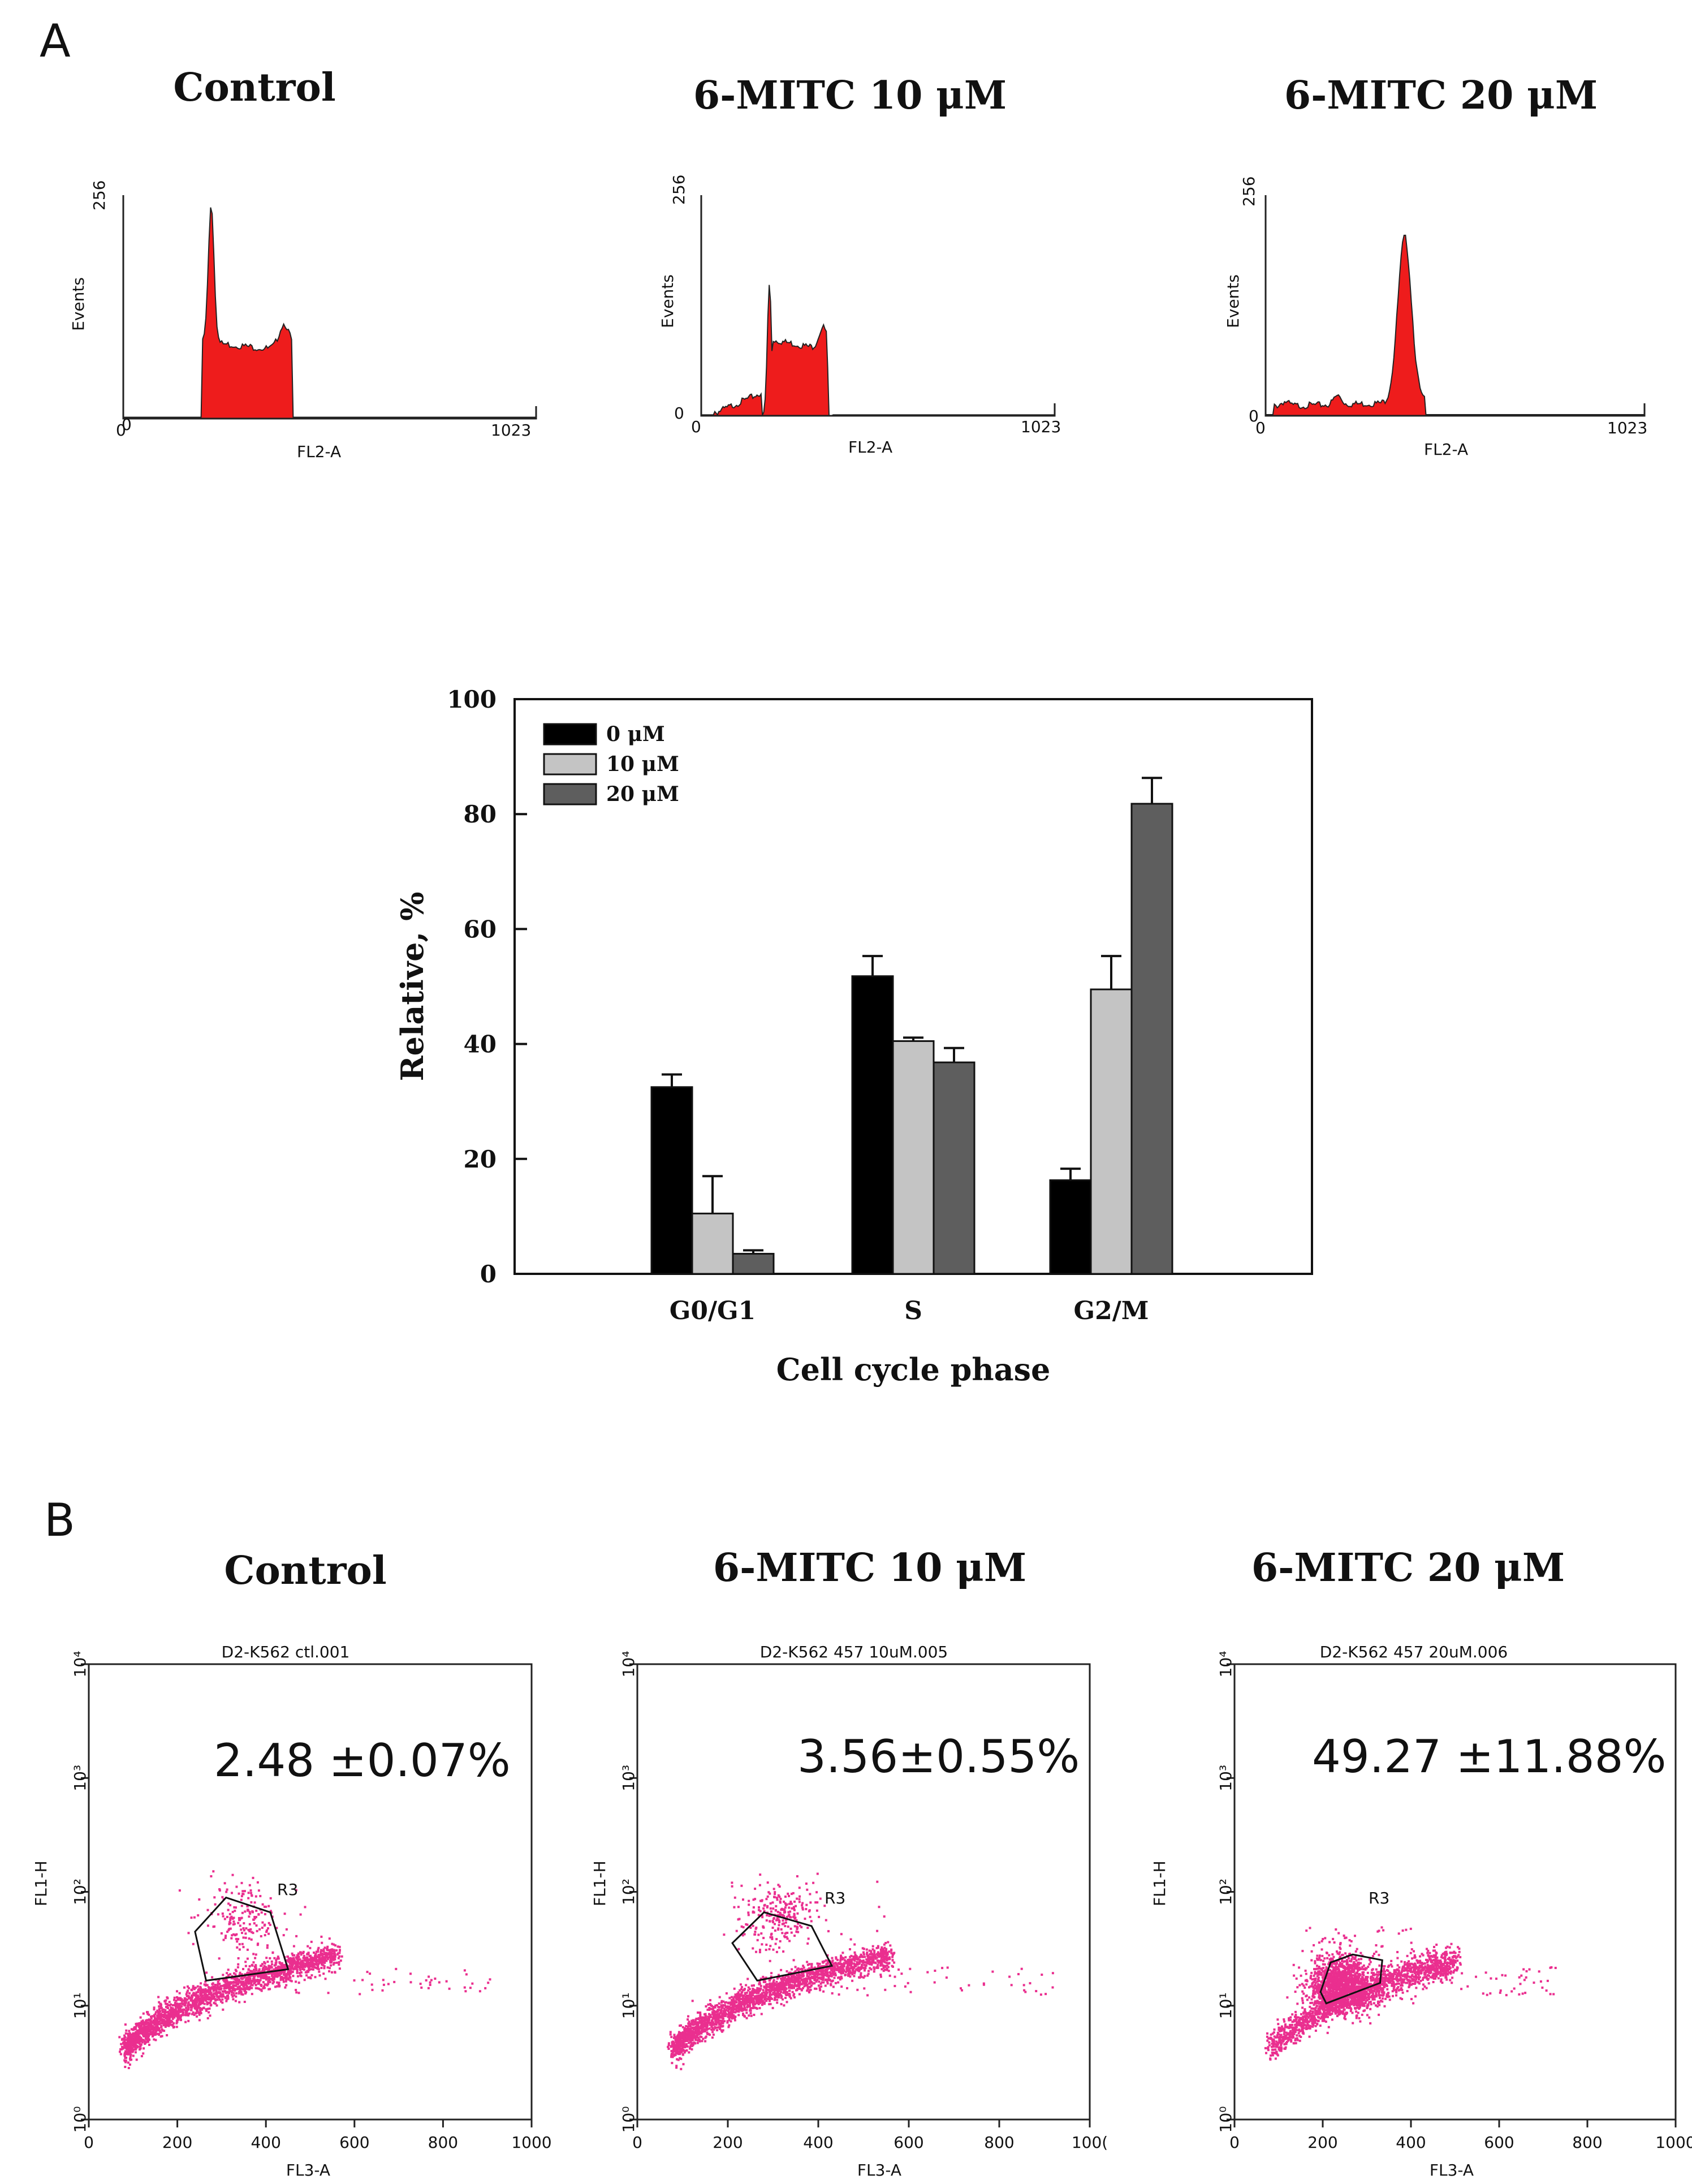 The height and width of the screenshot is (2184, 1692). I want to click on y-tick-label: 10², so click(629, 1892).